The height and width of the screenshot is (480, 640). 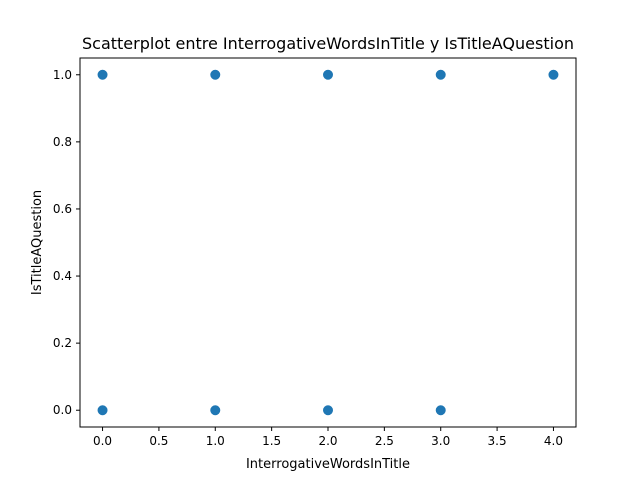 What do you see at coordinates (102, 441) in the screenshot?
I see `x-tick-label: 0.0` at bounding box center [102, 441].